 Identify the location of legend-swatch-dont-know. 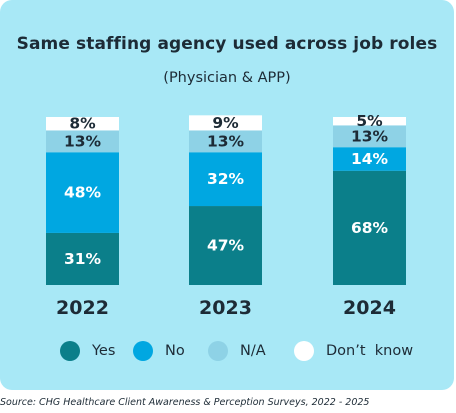
(304, 351).